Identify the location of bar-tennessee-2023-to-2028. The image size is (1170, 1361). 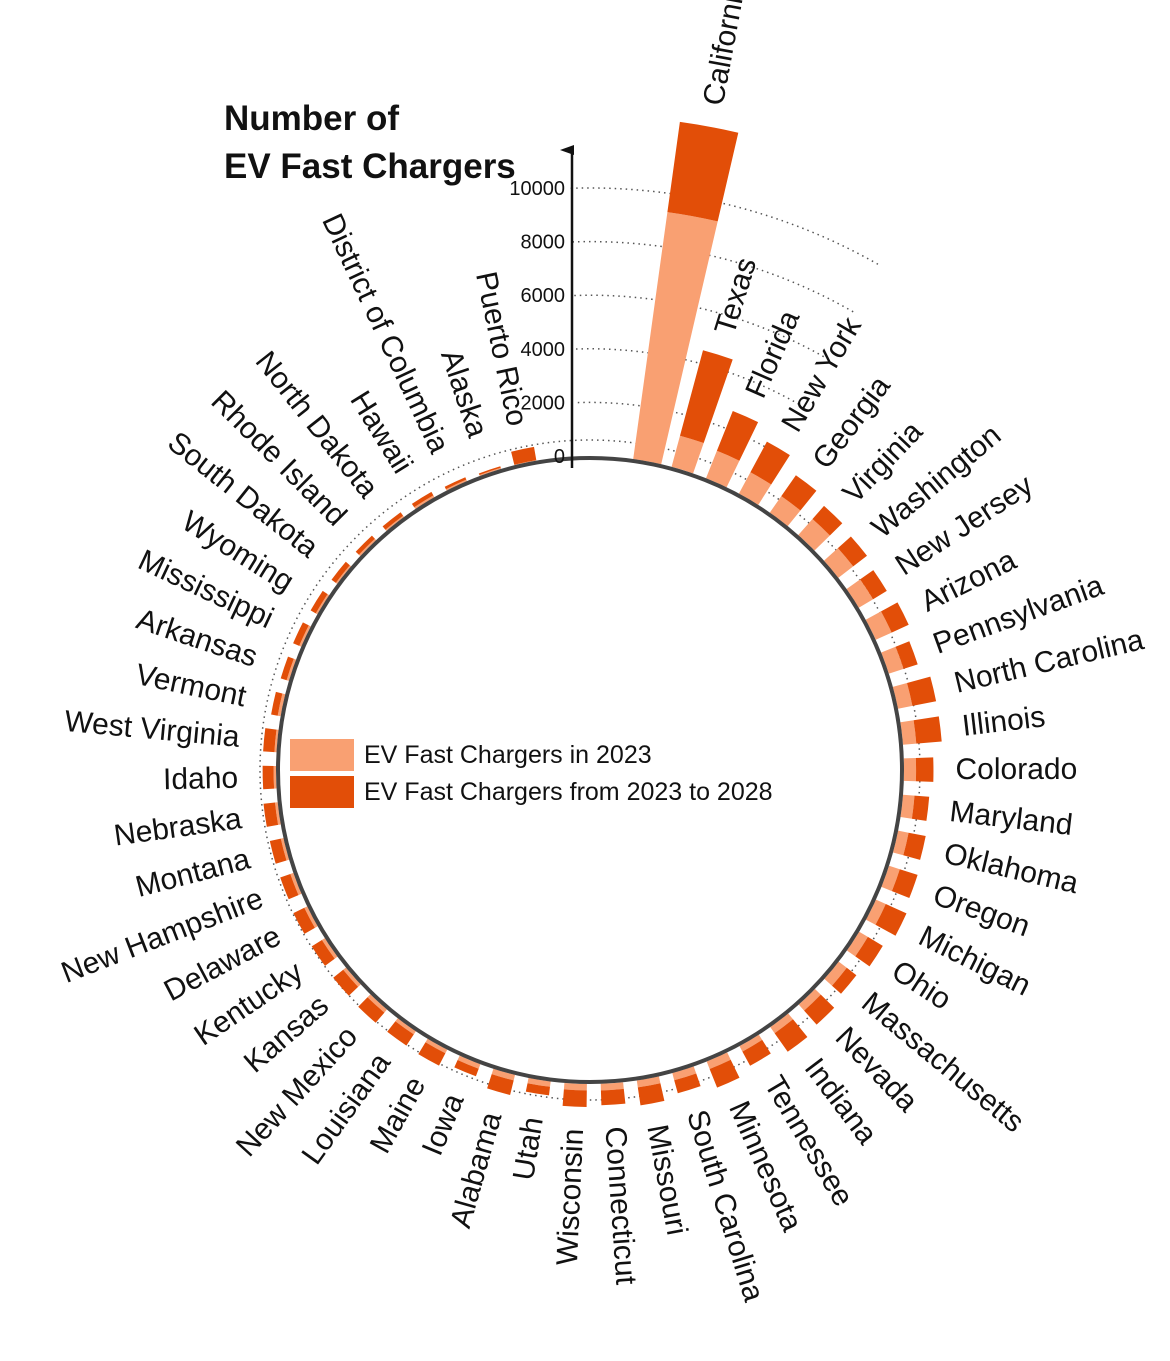
(756, 1052).